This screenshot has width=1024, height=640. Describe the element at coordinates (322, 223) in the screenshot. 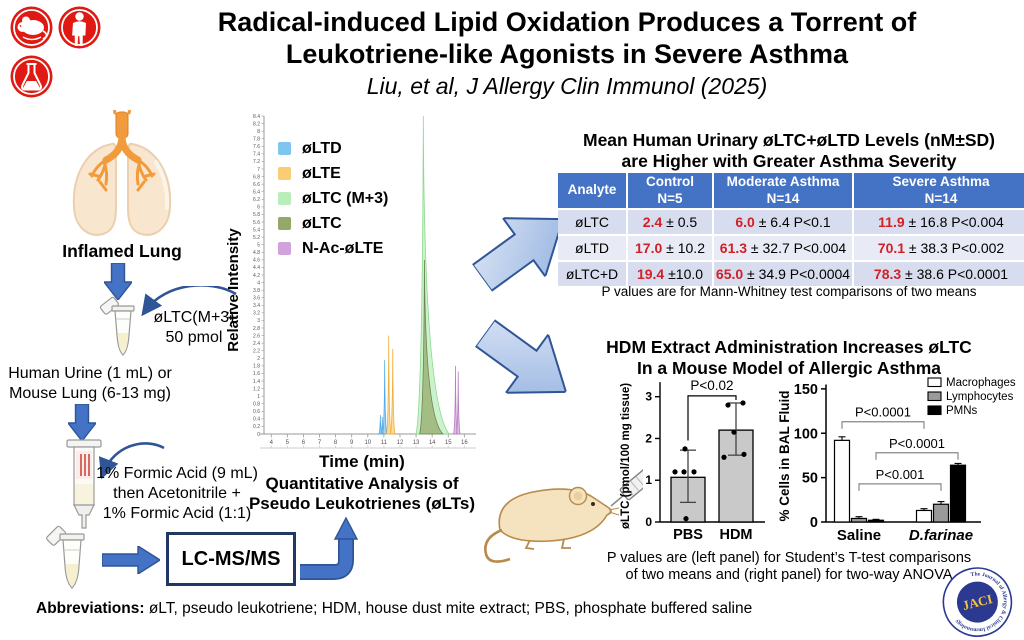

I see `legend-label: øLTC` at that location.